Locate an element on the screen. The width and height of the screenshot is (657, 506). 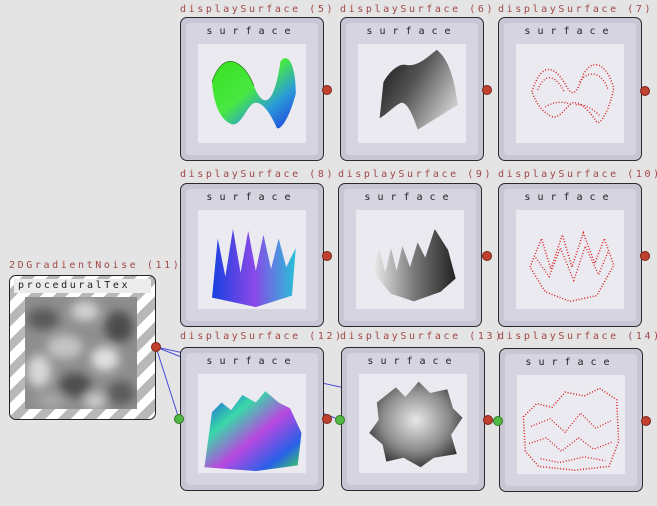
display-7-output-port is located at coordinates (645, 91).